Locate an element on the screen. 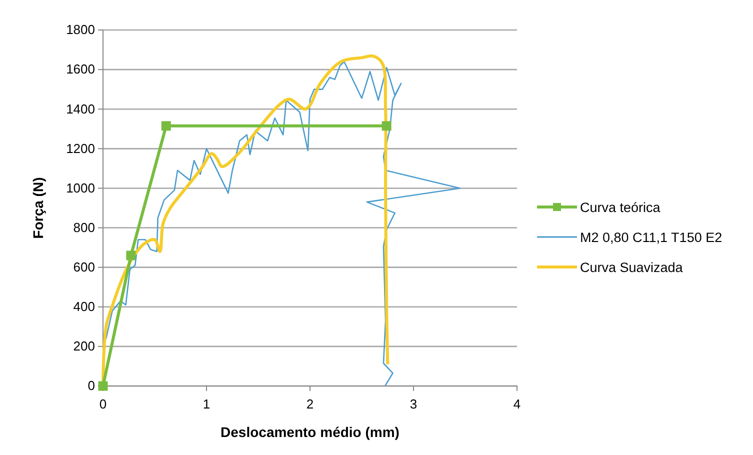 This screenshot has width=753, height=455. x-tick-label: 1 is located at coordinates (206, 404).